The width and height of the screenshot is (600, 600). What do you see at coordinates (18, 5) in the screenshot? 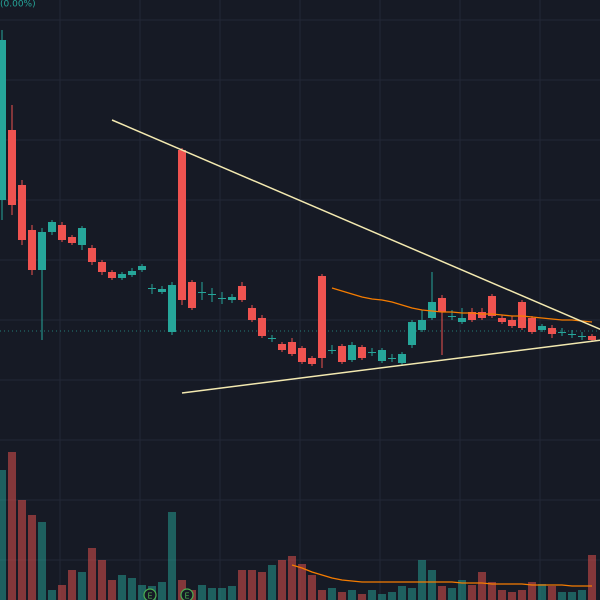
I see `change-label: (0.00%)` at bounding box center [18, 5].